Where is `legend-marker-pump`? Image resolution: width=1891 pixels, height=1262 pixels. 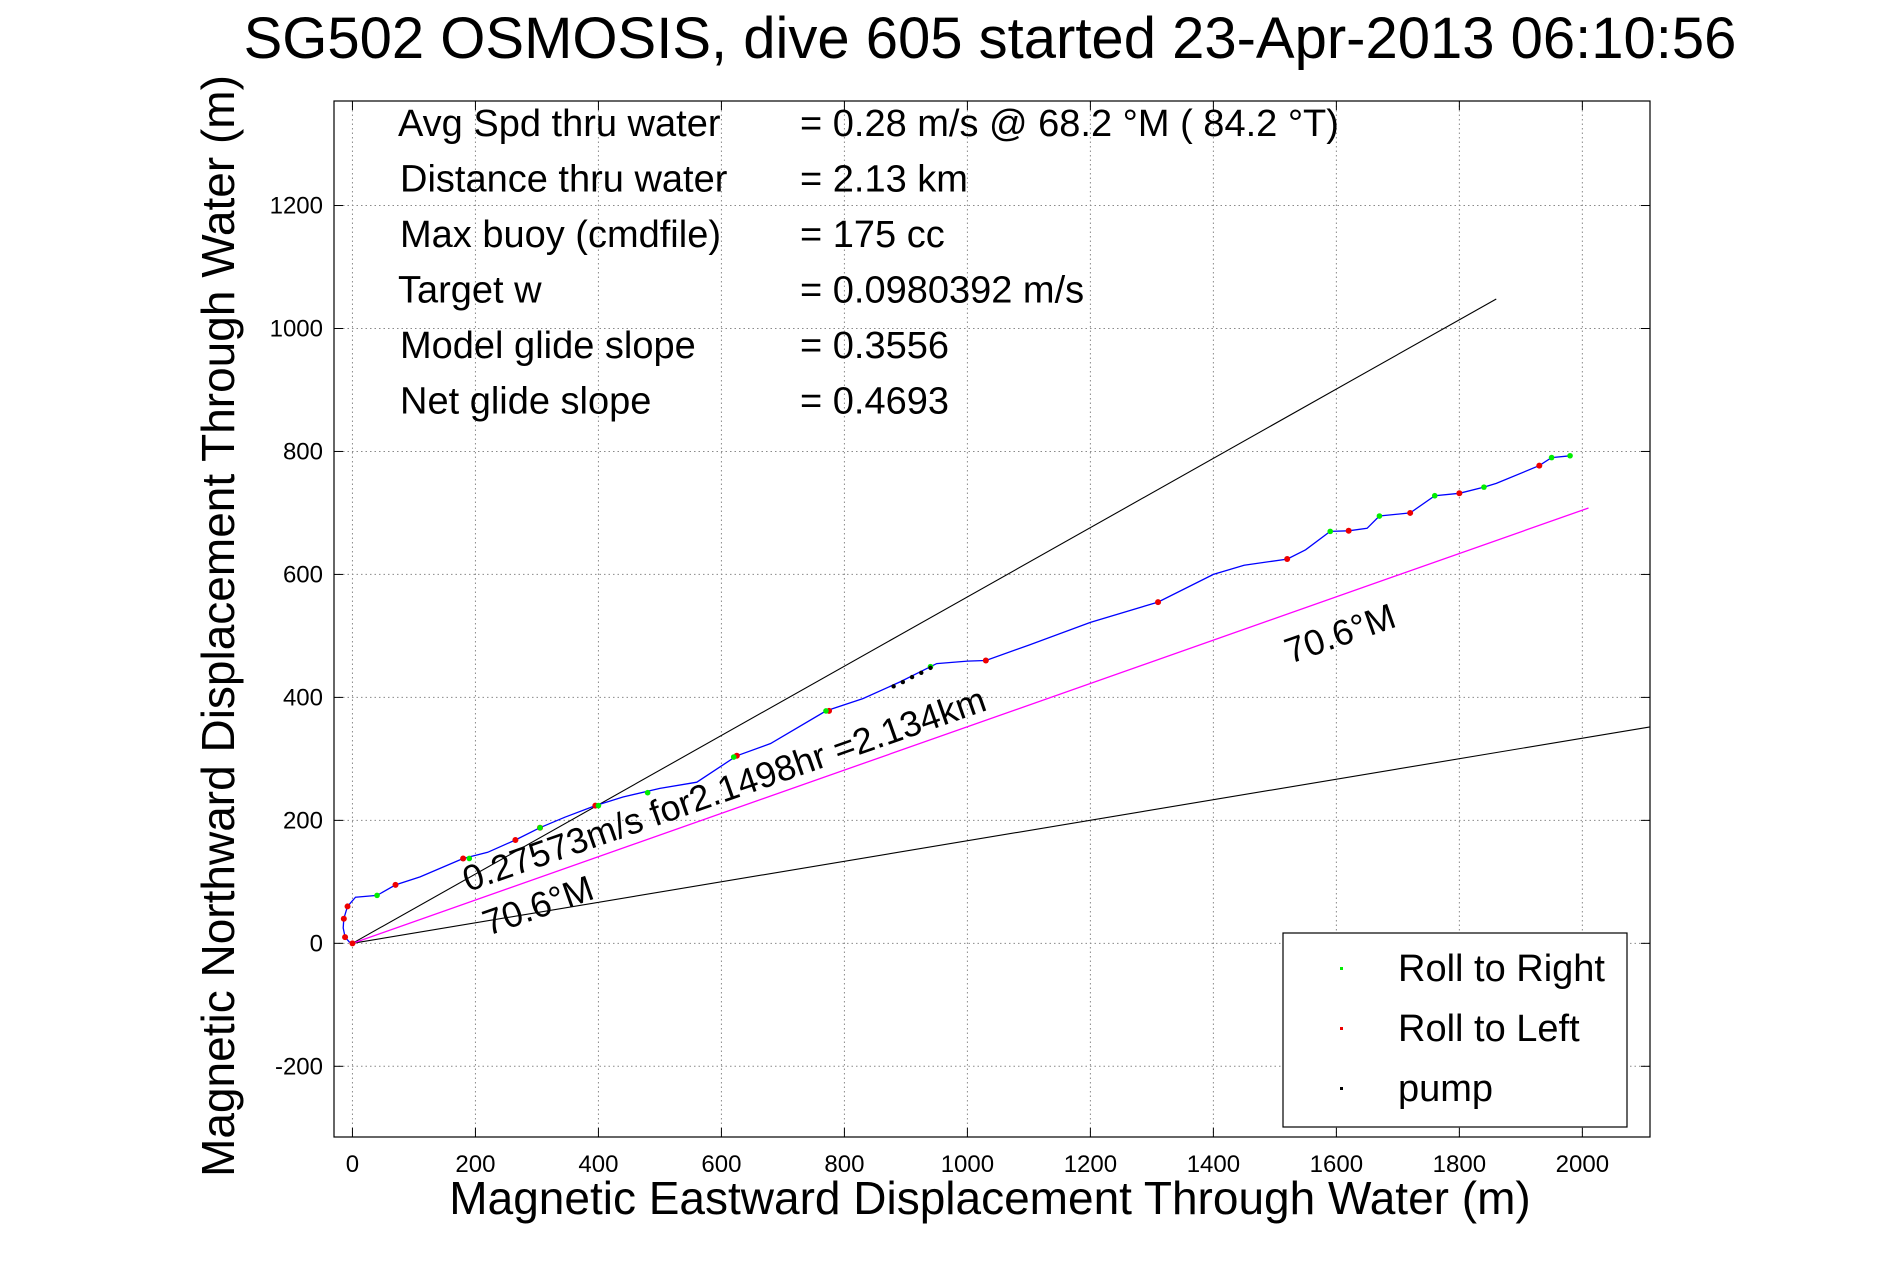
legend-marker-pump is located at coordinates (1341, 1088).